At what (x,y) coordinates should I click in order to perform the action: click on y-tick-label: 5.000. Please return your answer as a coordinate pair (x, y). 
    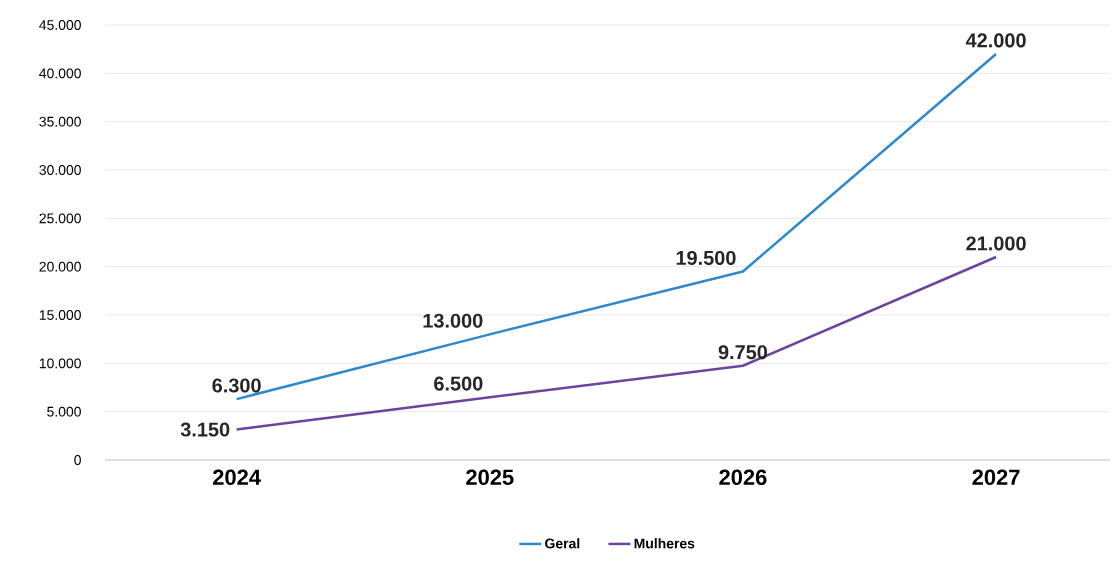
    Looking at the image, I should click on (64, 411).